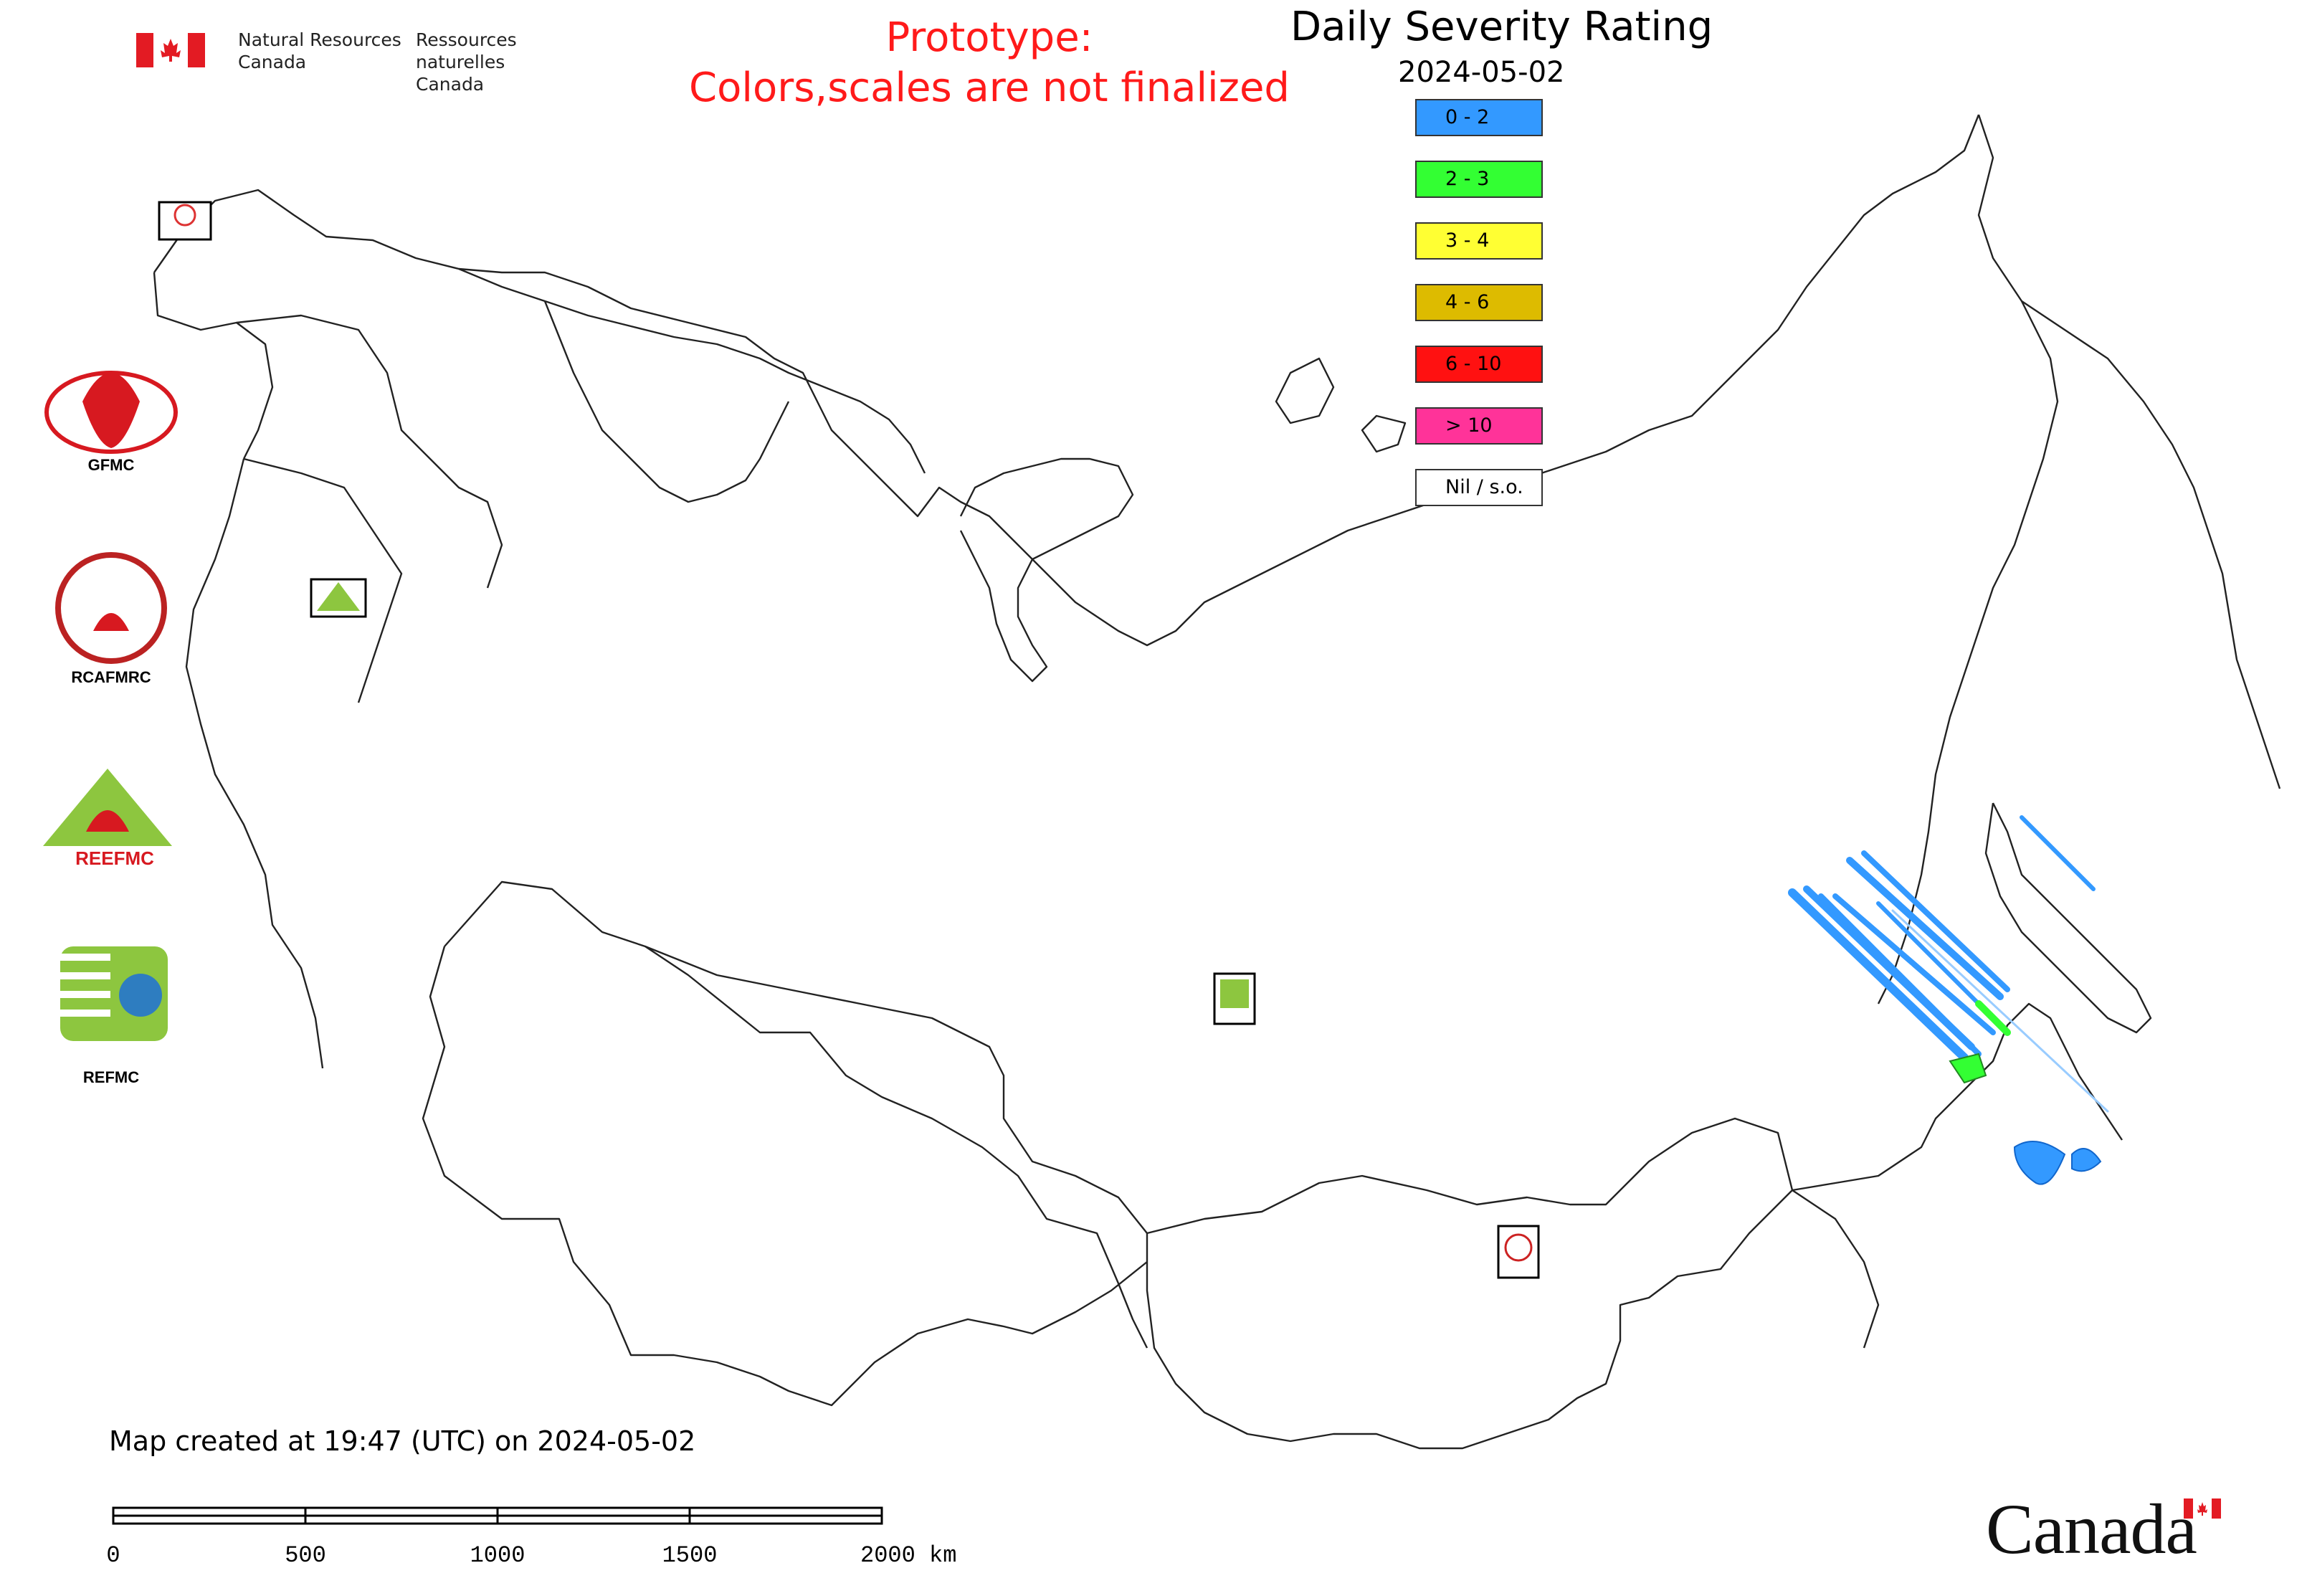 The height and width of the screenshot is (1596, 2302). Describe the element at coordinates (115, 817) in the screenshot. I see `reefmc-logo-graphic` at that location.